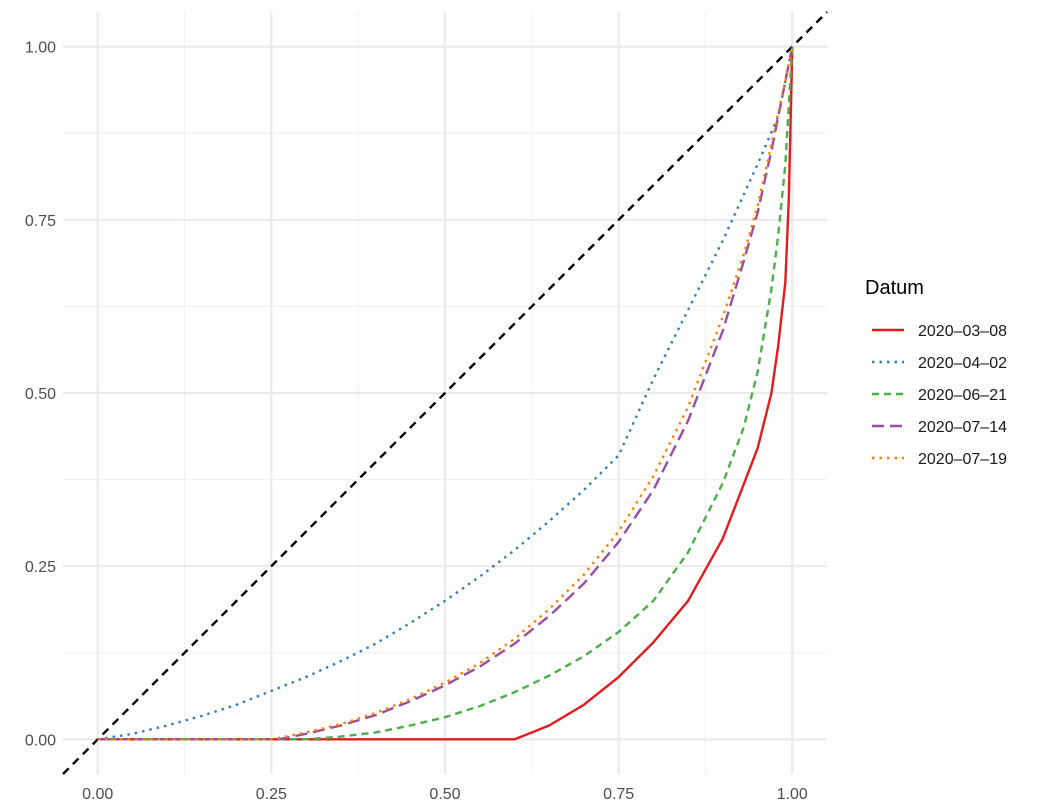 This screenshot has width=1045, height=807. What do you see at coordinates (97, 794) in the screenshot?
I see `x-tick-label: 0.00` at bounding box center [97, 794].